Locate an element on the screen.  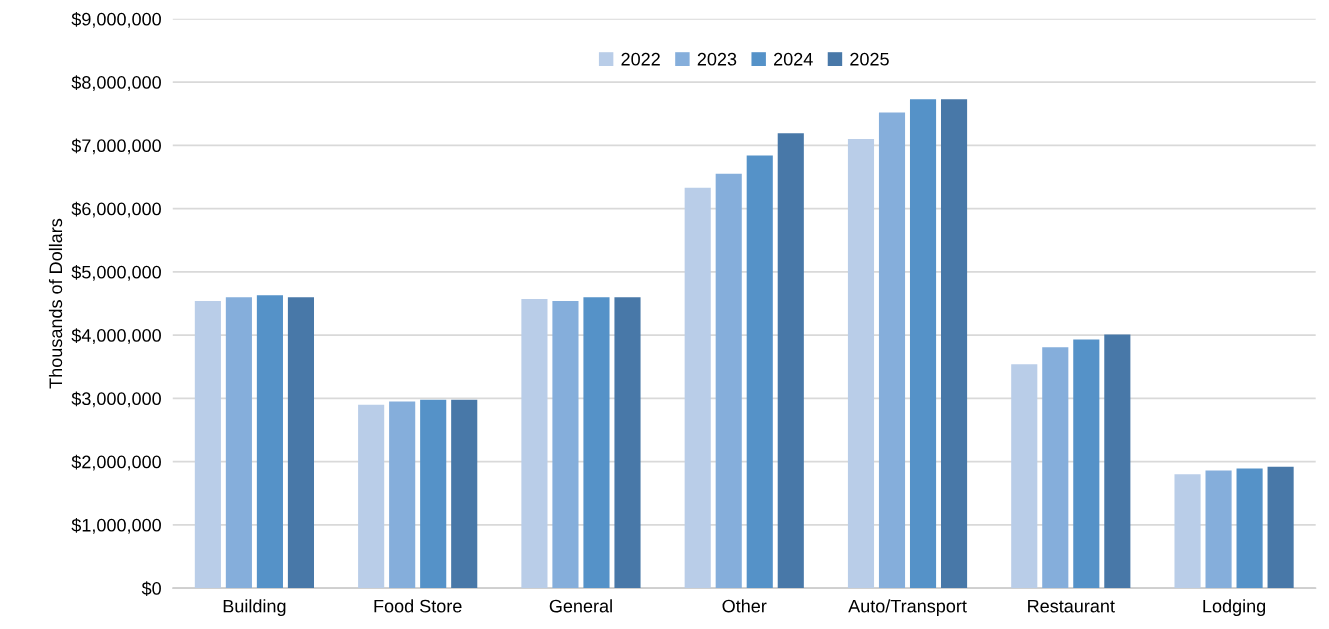
y-tick-label: $3,000,000 is located at coordinates (116, 399).